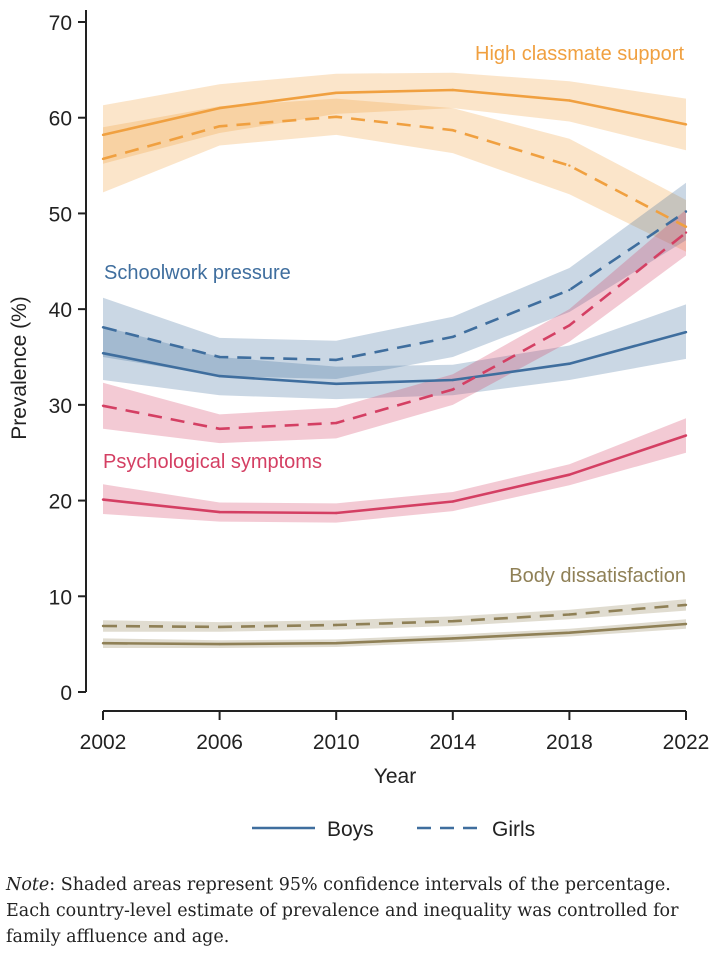  What do you see at coordinates (336, 360) in the screenshot?
I see `point-schoolwork-pressure-girls-2010` at bounding box center [336, 360].